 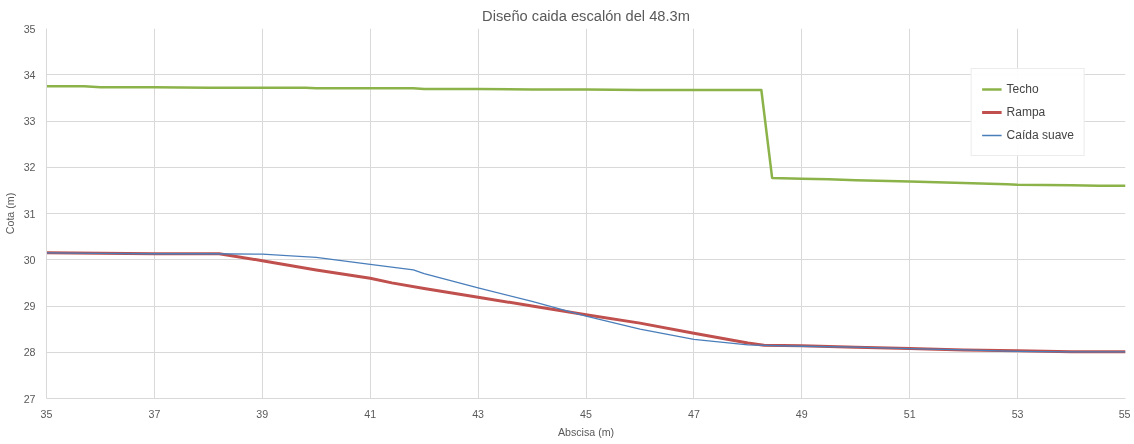 What do you see at coordinates (1026, 112) in the screenshot?
I see `legend-label: Rampa` at bounding box center [1026, 112].